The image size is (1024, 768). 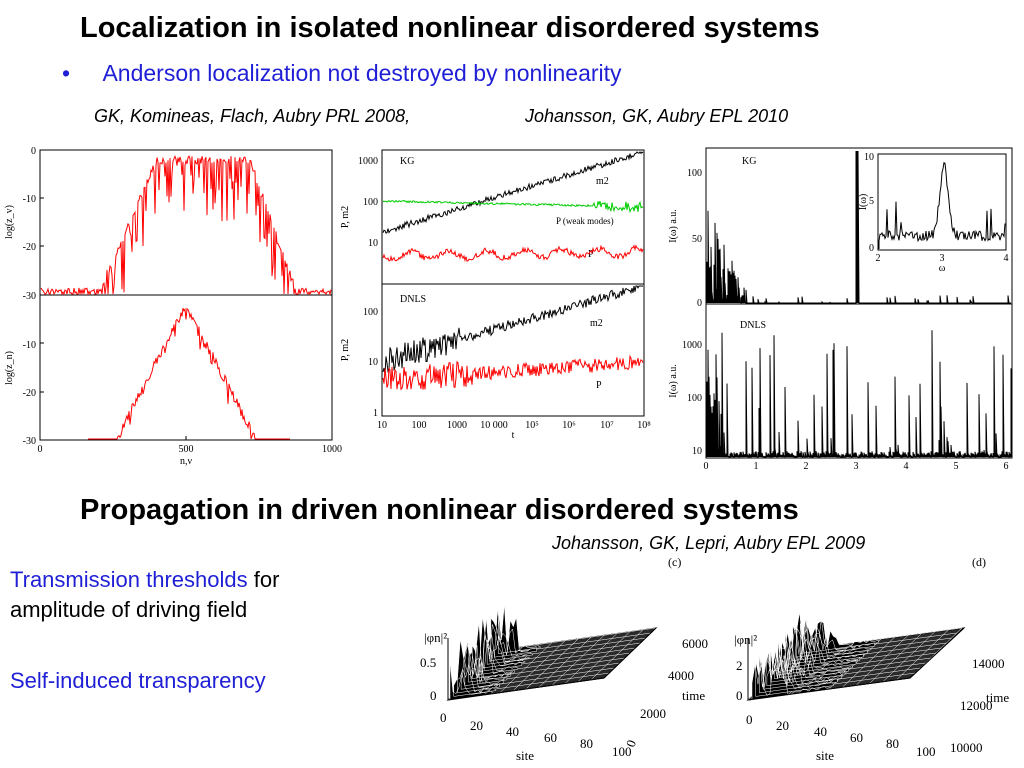 What do you see at coordinates (856, 737) in the screenshot?
I see `surface-d-xtick-60: 60` at bounding box center [856, 737].